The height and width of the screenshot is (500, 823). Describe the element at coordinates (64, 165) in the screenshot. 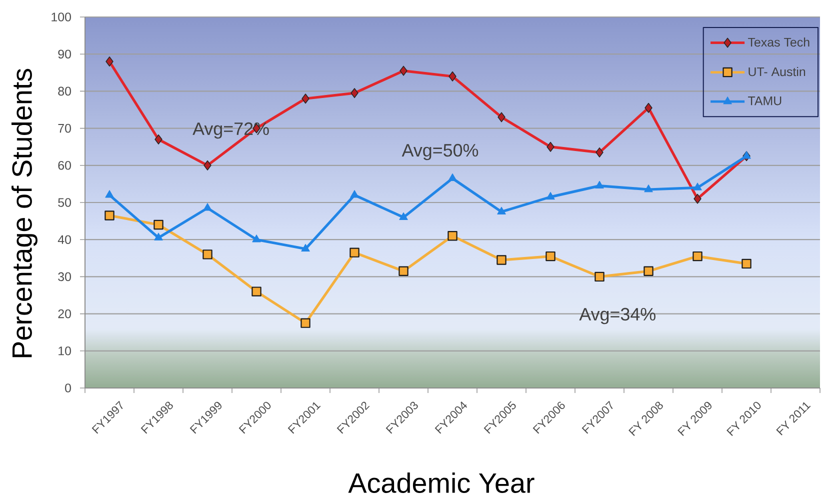

I see `y-tick-label: 60` at that location.